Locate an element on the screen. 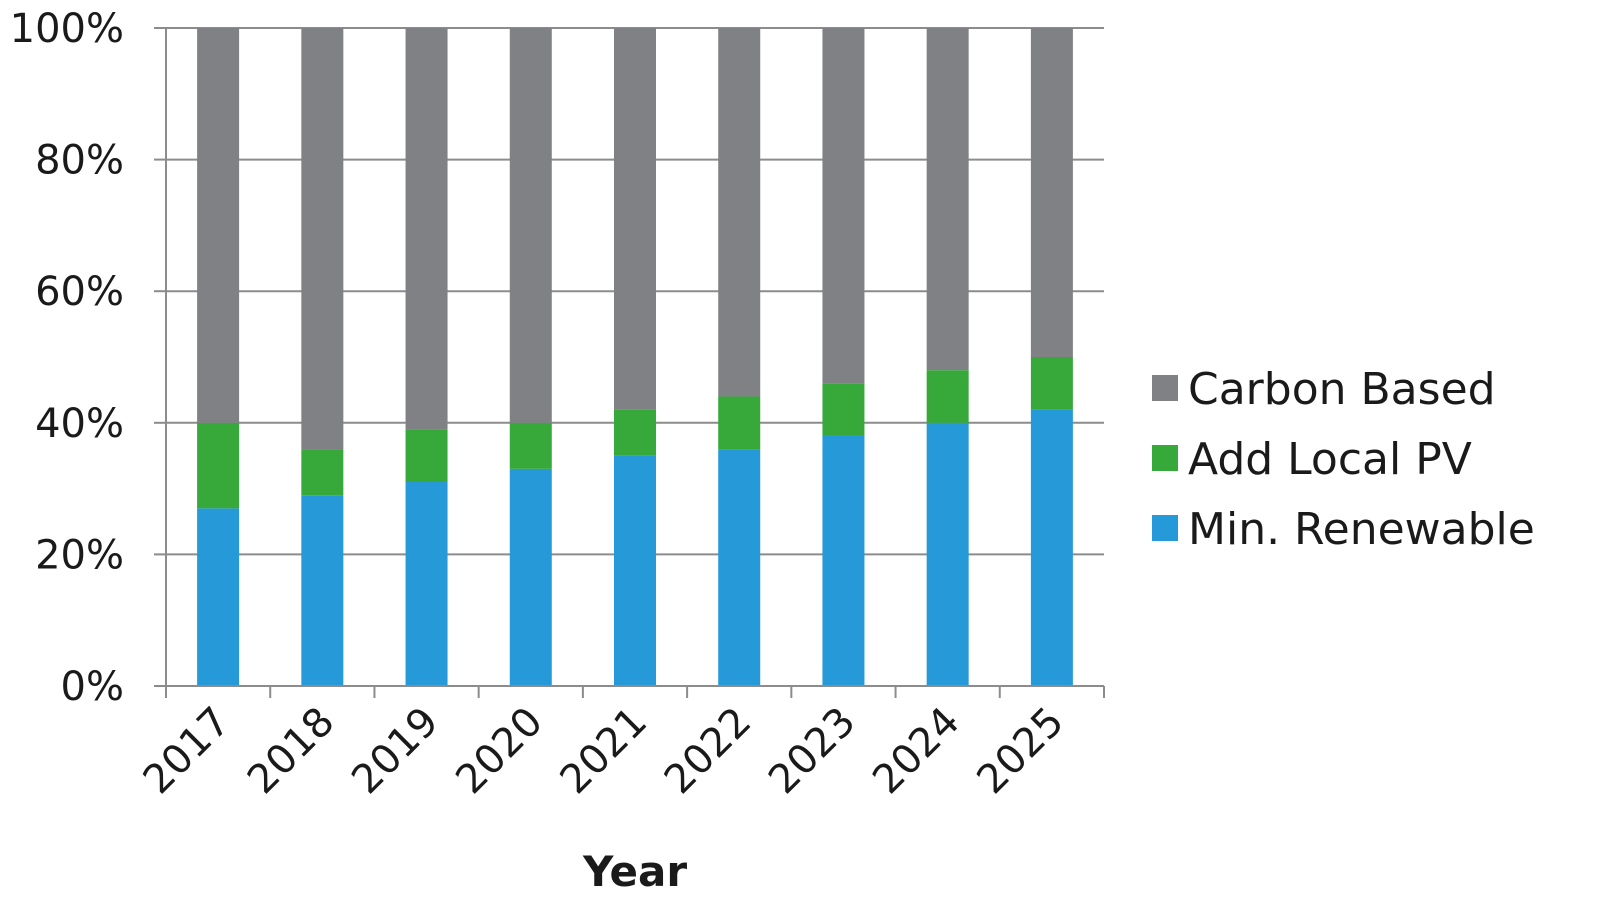 This screenshot has height=915, width=1609. y-tick-label: 100% is located at coordinates (67, 29).